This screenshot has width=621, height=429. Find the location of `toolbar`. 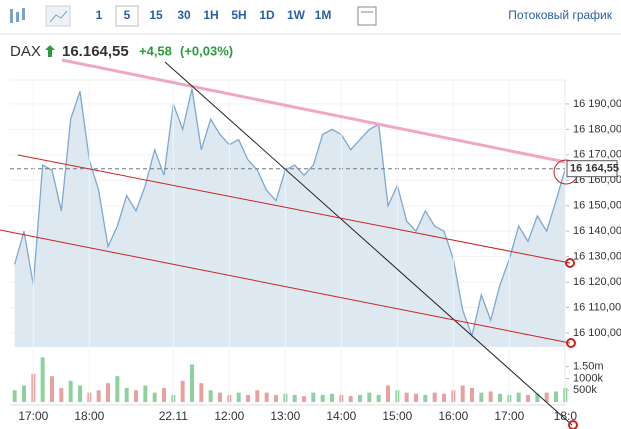

toolbar is located at coordinates (310, 17).